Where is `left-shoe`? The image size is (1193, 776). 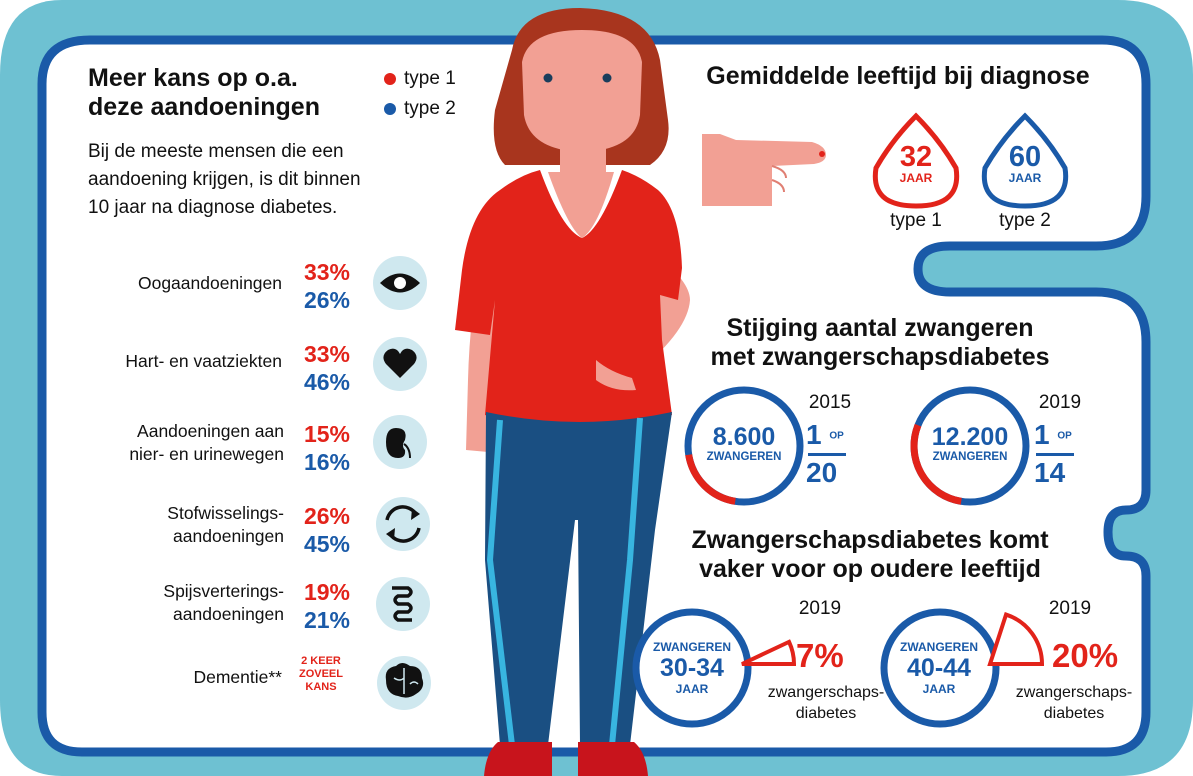 left-shoe is located at coordinates (518, 759).